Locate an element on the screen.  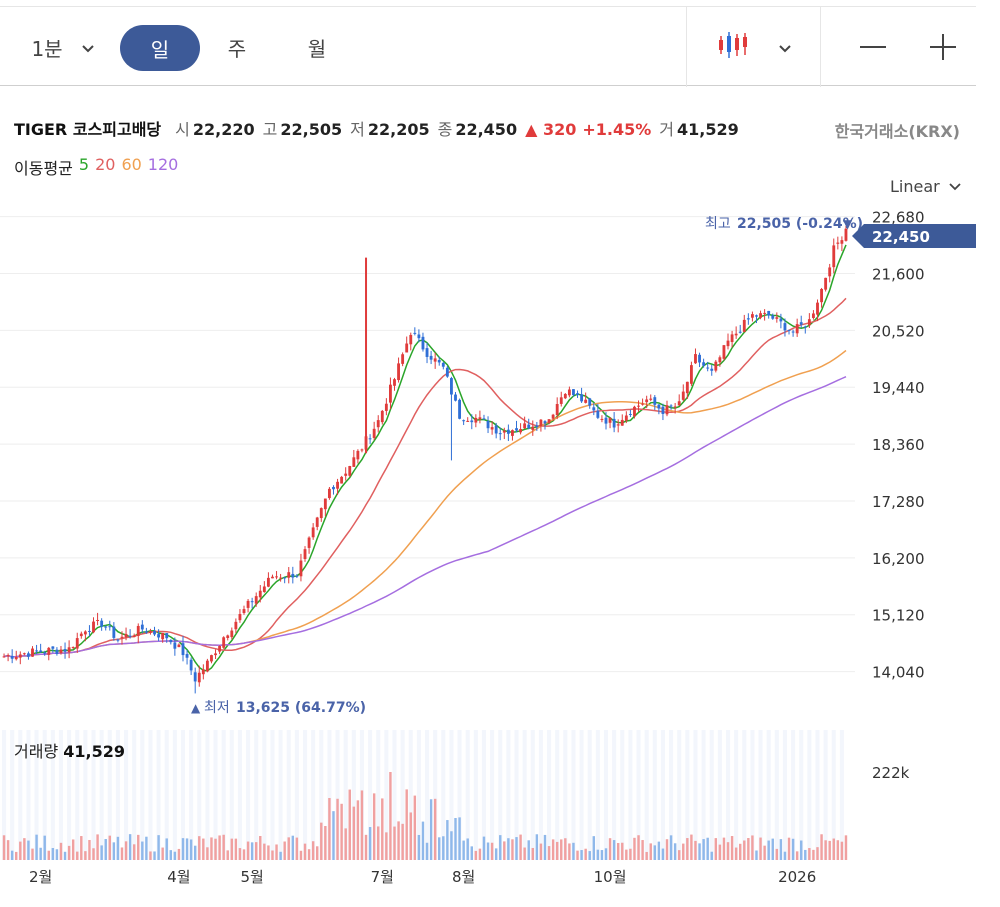
interval-minute-dropdown: 1분 is located at coordinates (63, 47).